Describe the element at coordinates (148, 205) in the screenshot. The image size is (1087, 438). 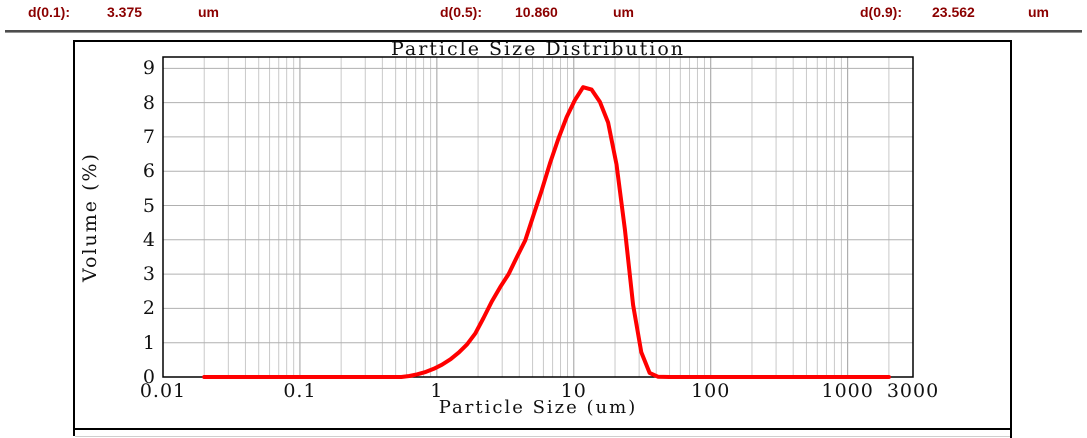
I see `y-tick-label: 5` at that location.